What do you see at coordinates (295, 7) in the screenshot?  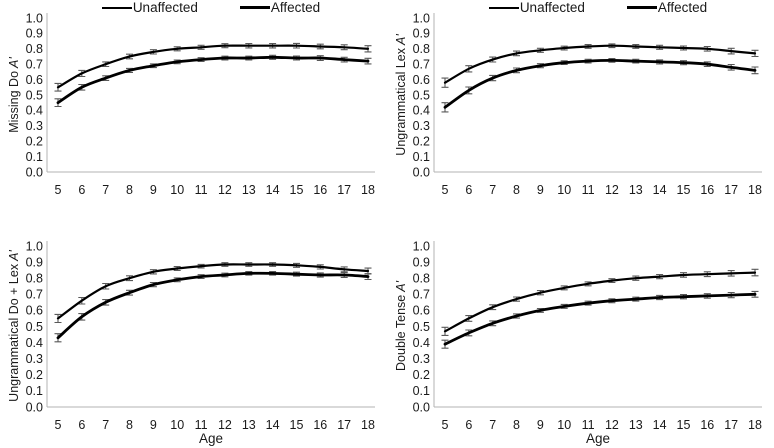 I see `legend-label-affected: Affected` at bounding box center [295, 7].